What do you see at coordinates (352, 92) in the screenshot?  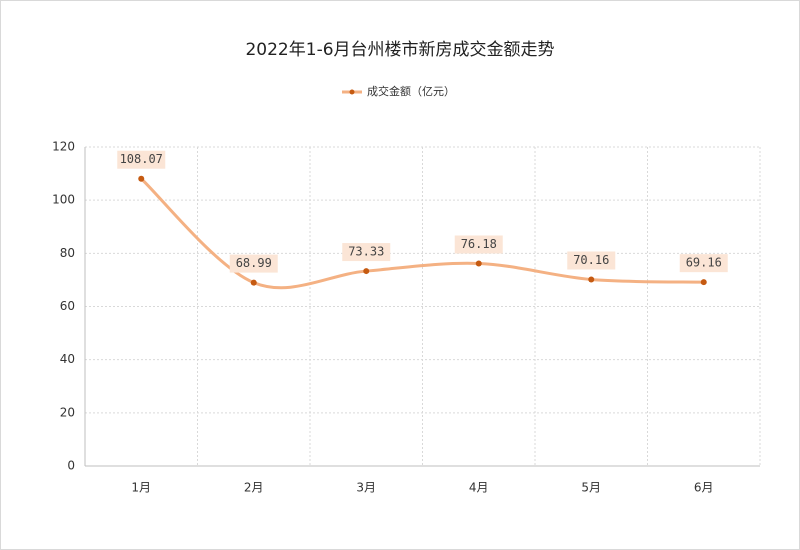 I see `legend-marker` at bounding box center [352, 92].